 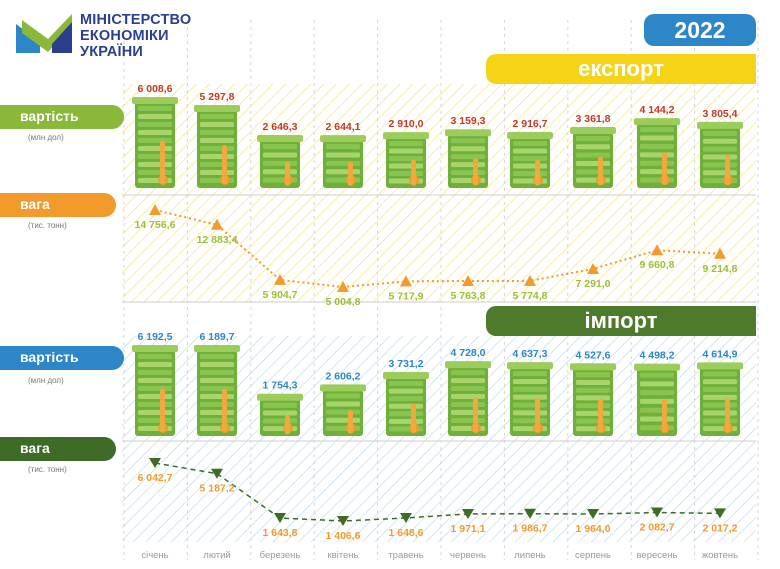 What do you see at coordinates (216, 489) in the screenshot?
I see `weight-value-label: 5 187,2` at bounding box center [216, 489].